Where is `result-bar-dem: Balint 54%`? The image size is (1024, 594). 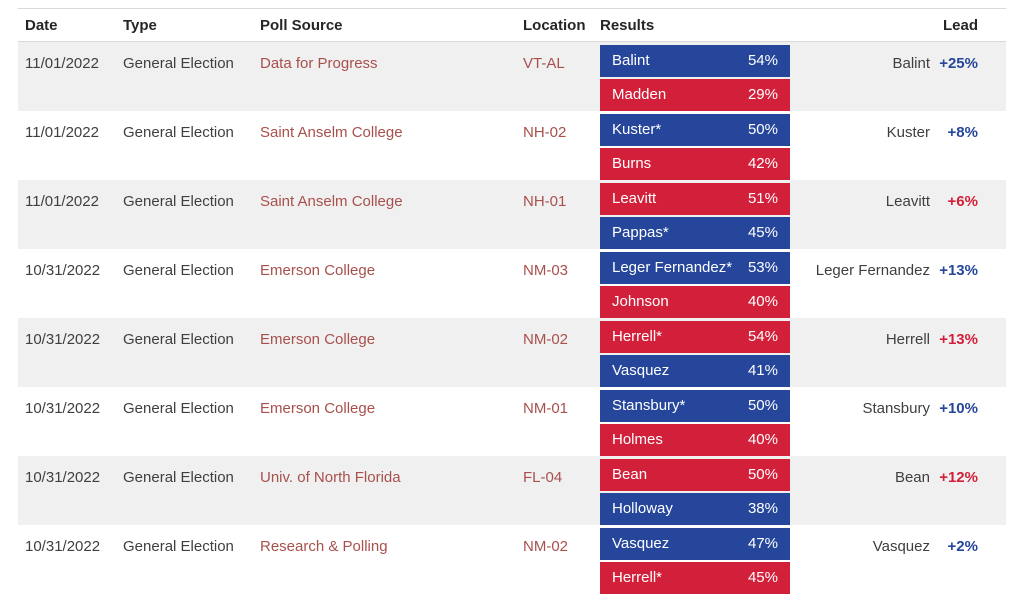
result-bar-dem: Balint 54% is located at coordinates (695, 61).